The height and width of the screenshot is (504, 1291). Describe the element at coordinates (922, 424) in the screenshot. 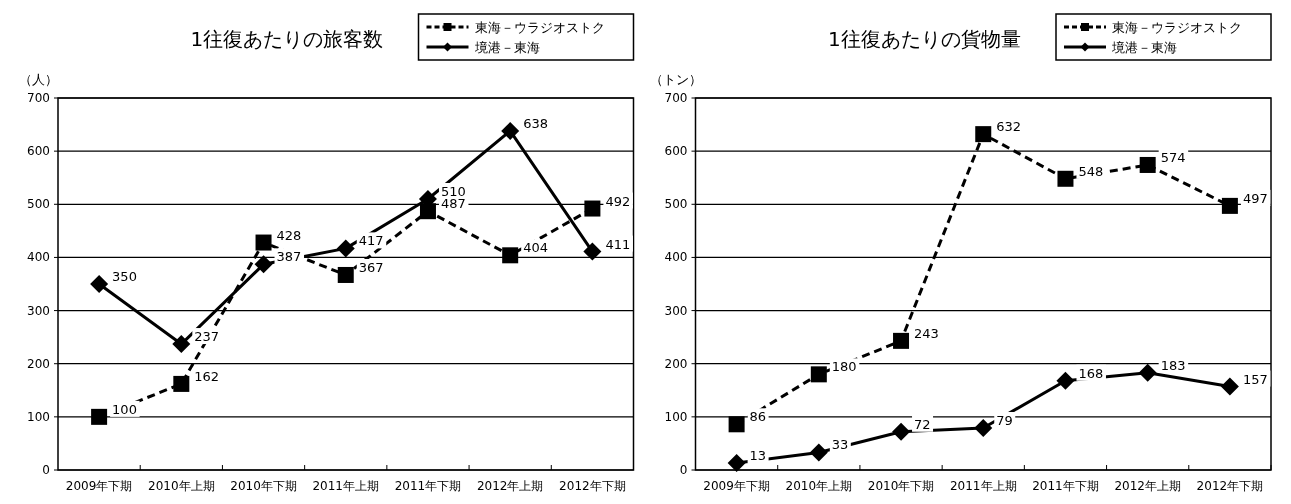

I see `data-label: 72` at that location.